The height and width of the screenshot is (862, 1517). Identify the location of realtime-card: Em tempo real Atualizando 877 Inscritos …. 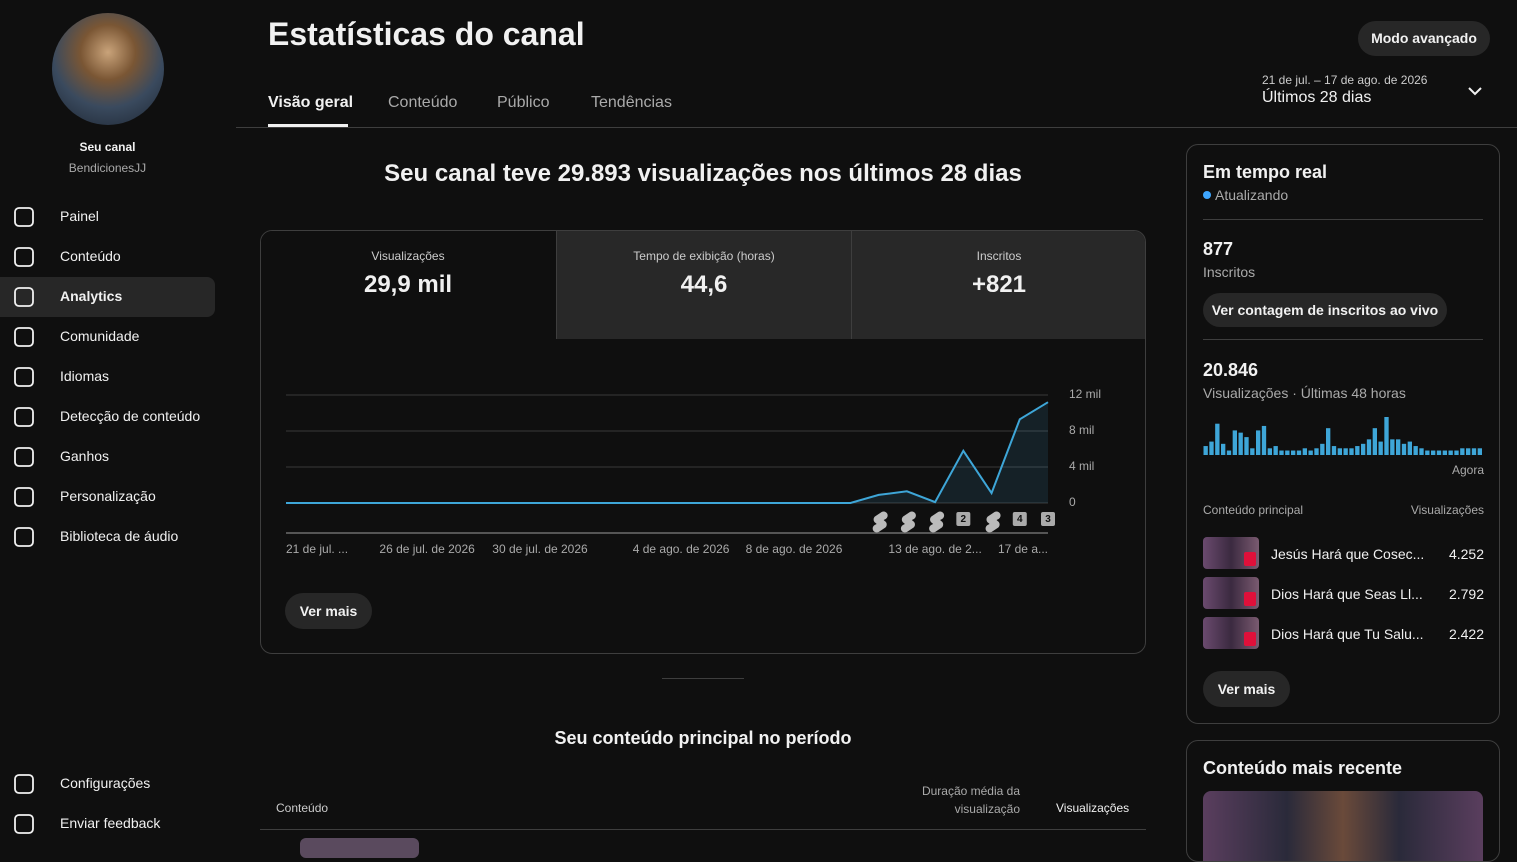
(1343, 434).